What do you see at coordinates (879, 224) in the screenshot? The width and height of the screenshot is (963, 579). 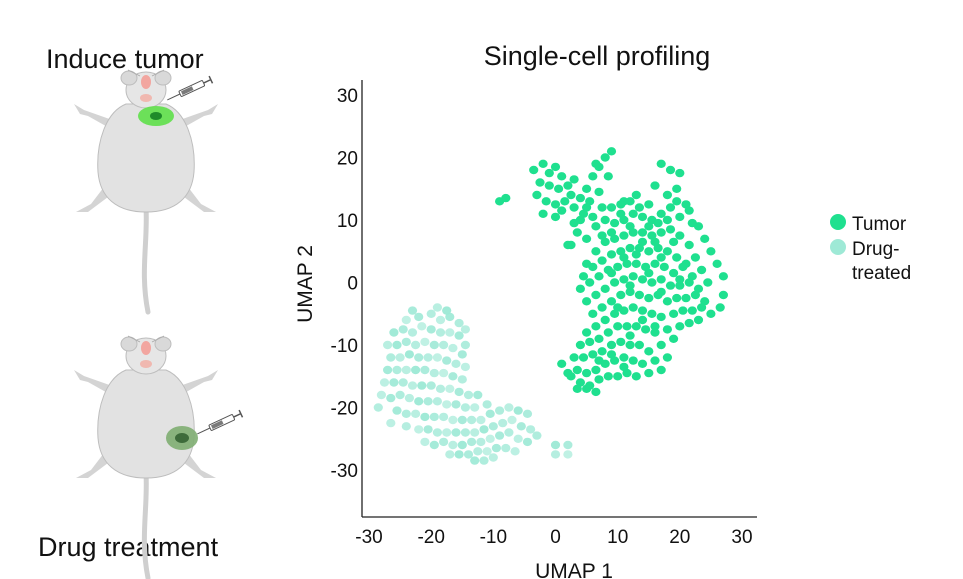 I see `legend-label: Tumor` at bounding box center [879, 224].